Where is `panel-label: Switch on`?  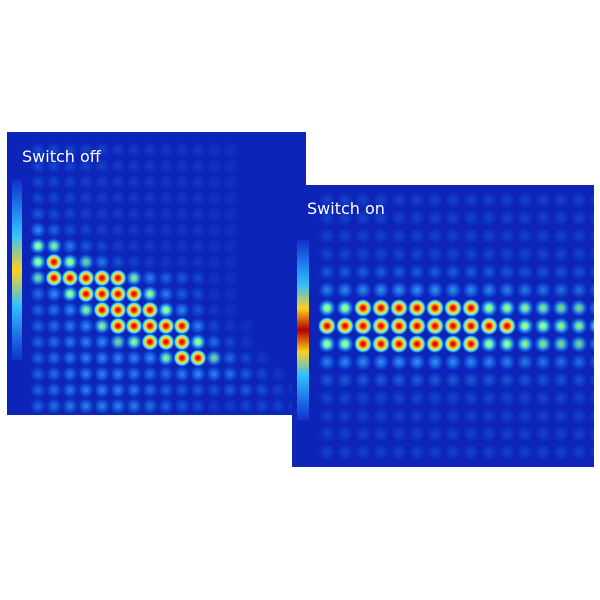 panel-label: Switch on is located at coordinates (346, 208).